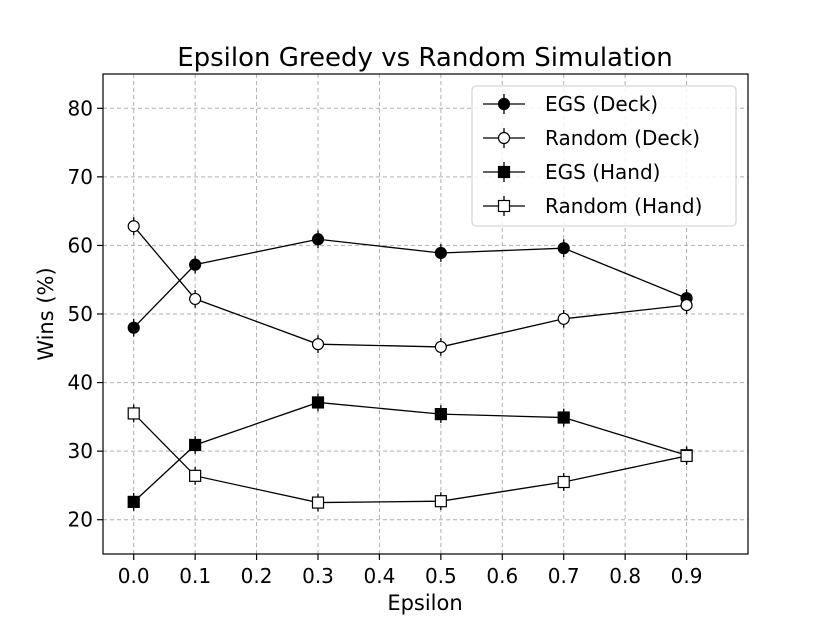 The image size is (830, 623). Describe the element at coordinates (502, 576) in the screenshot. I see `x-tick-label: 0.6` at that location.